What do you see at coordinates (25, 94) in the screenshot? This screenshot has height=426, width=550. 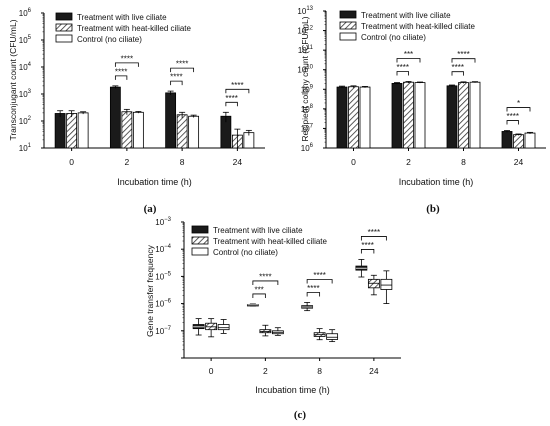 I see `y-tick-label: 10³` at bounding box center [25, 94].